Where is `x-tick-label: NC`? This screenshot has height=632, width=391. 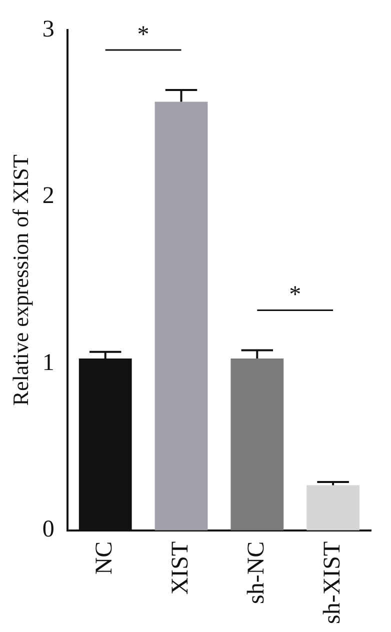
x-tick-label: NC is located at coordinates (105, 558).